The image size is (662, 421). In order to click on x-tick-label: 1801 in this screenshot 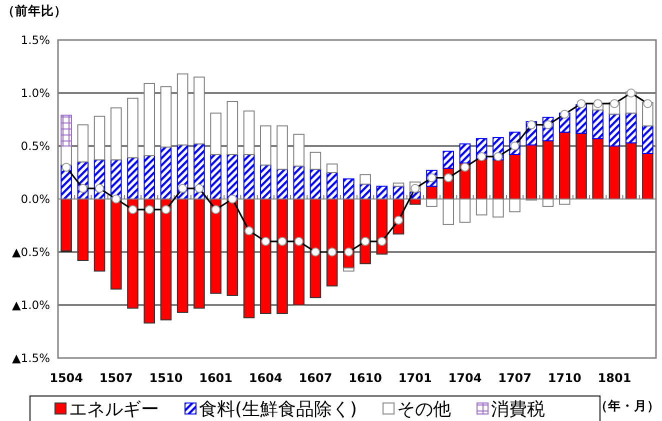, I will do `click(615, 378)`.